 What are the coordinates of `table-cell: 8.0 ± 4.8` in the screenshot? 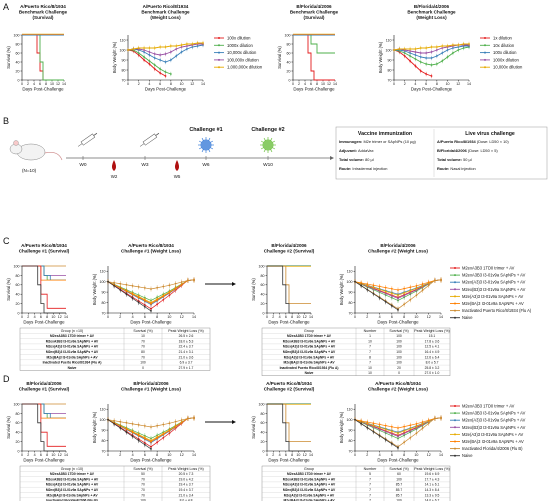 It's located at (186, 500).